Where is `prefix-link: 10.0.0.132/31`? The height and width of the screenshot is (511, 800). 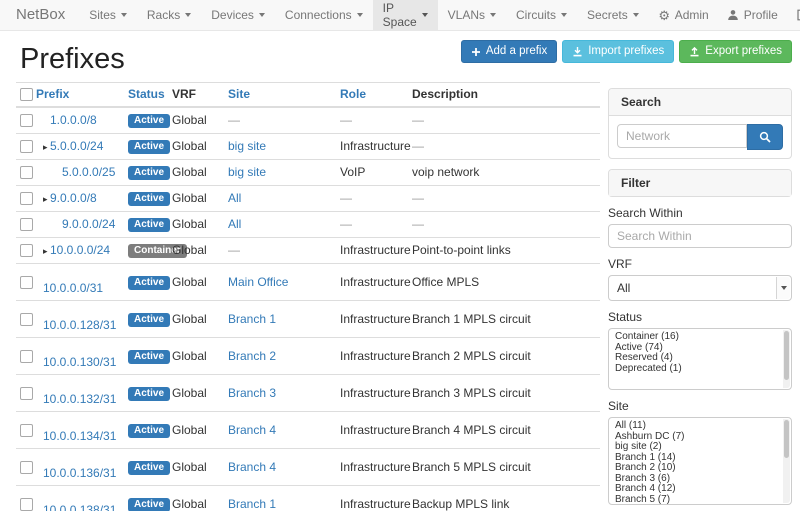
prefix-link: 10.0.0.132/31 is located at coordinates (80, 399).